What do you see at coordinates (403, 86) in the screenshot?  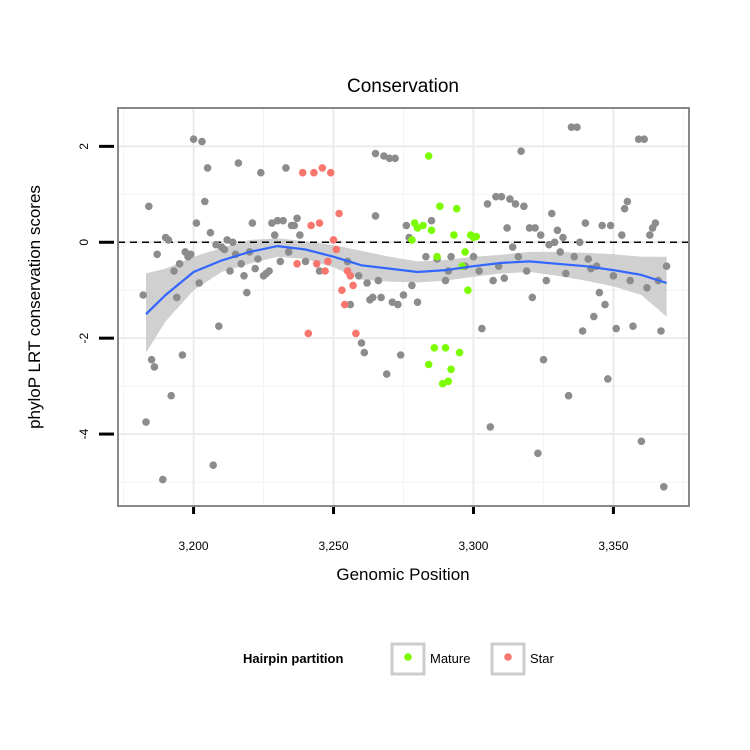 I see `chart-title: Conservation` at bounding box center [403, 86].